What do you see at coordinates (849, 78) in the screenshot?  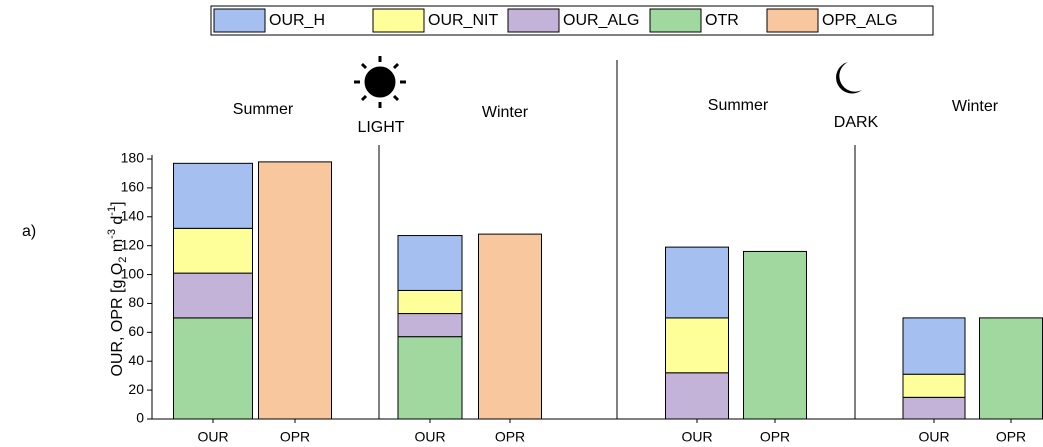 I see `moon-icon` at bounding box center [849, 78].